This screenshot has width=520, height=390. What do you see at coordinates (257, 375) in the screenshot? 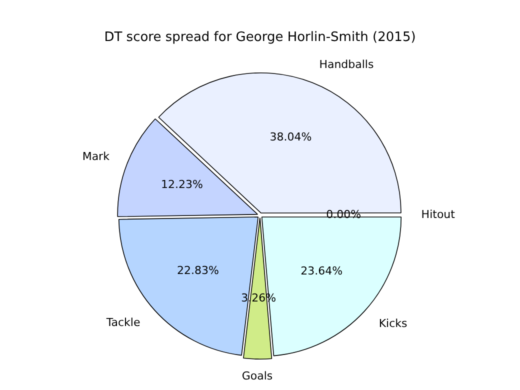
I see `slice-label: Goals` at bounding box center [257, 375].